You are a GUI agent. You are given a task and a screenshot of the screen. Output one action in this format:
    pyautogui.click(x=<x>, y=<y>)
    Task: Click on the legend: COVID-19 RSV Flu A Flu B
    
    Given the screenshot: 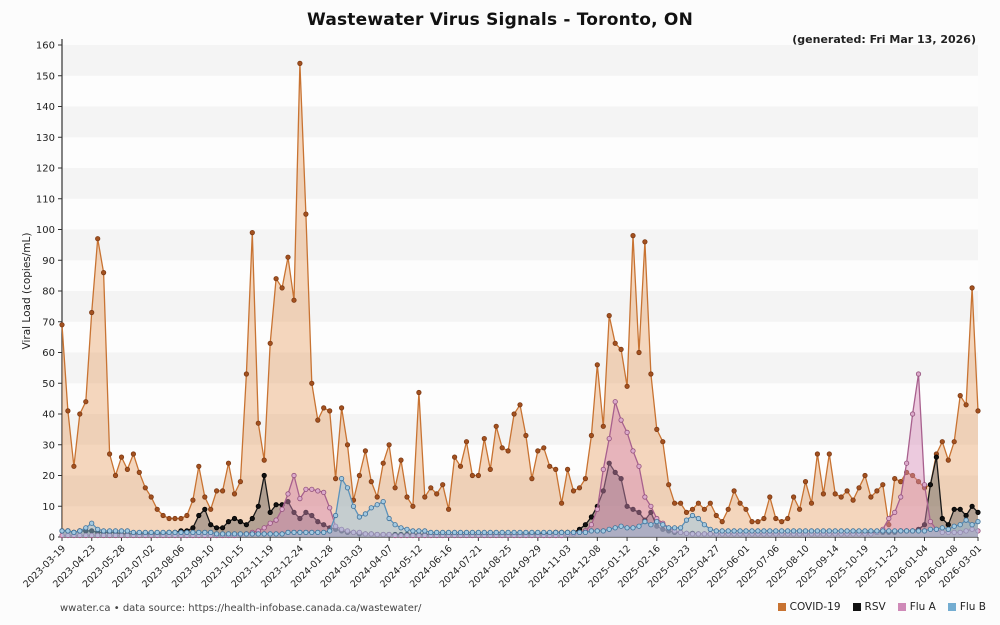 What is the action you would take?
    pyautogui.click(x=876, y=607)
    